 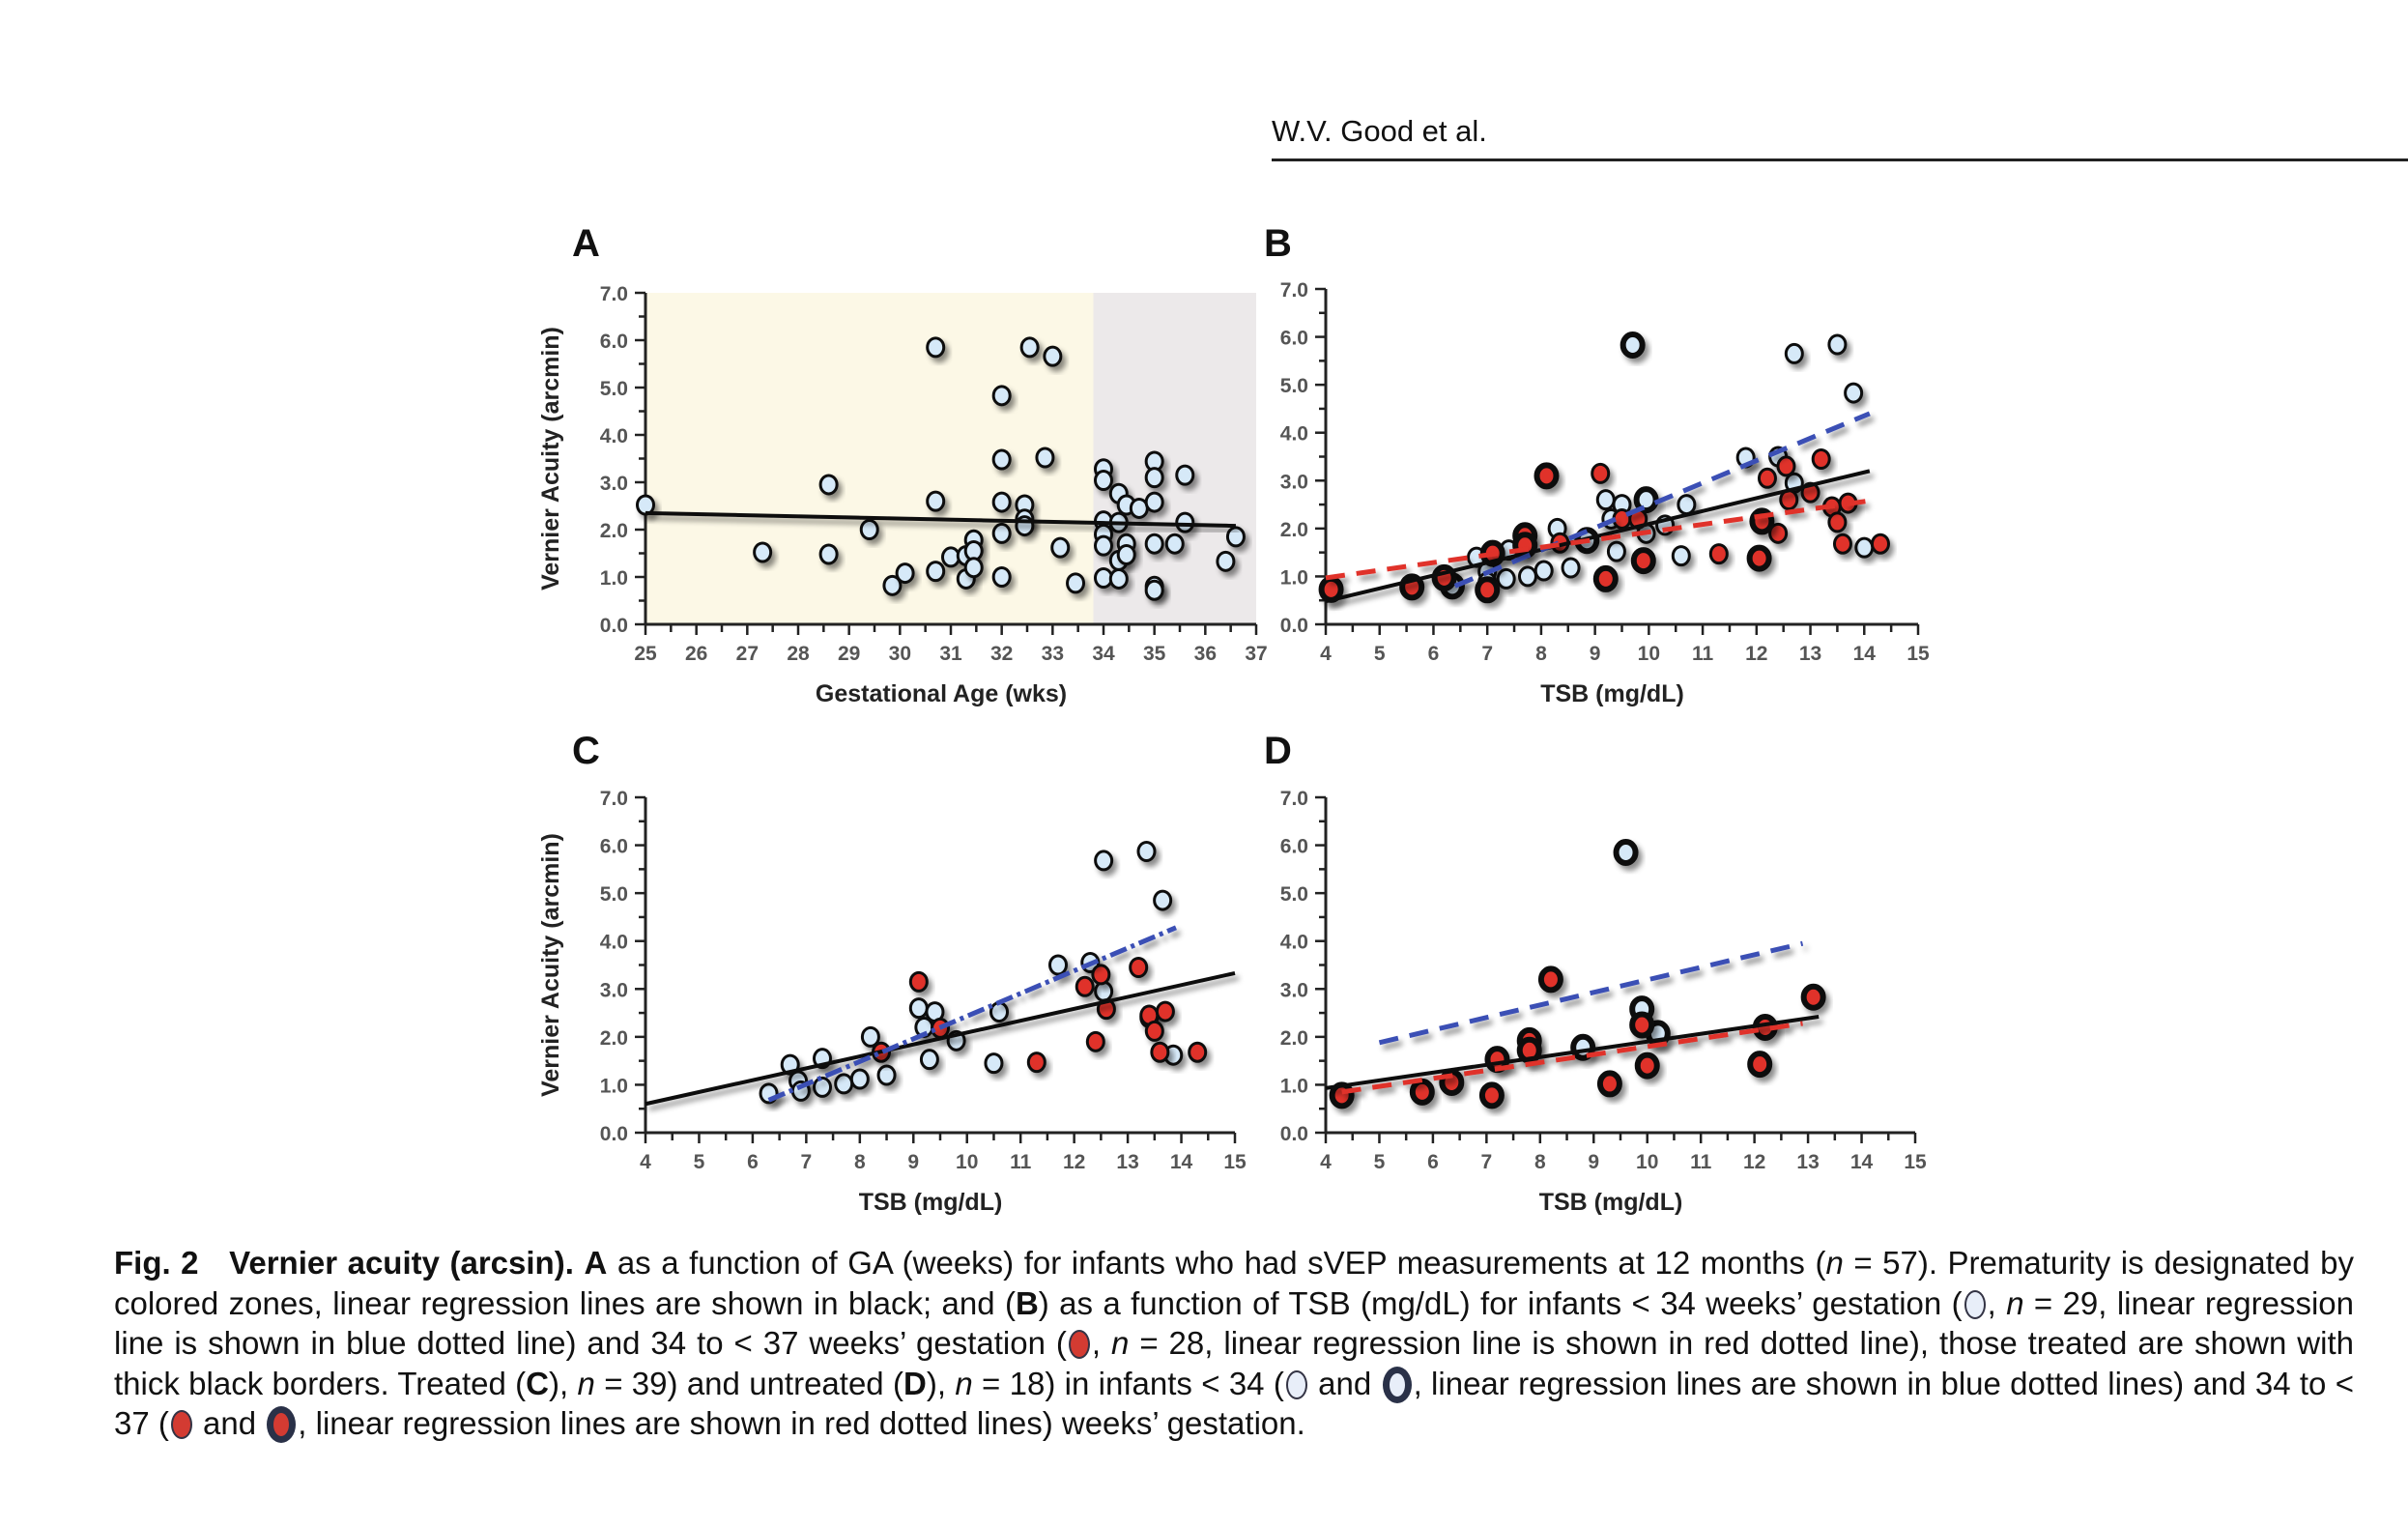 I want to click on panel-label-d: D, so click(x=1278, y=751).